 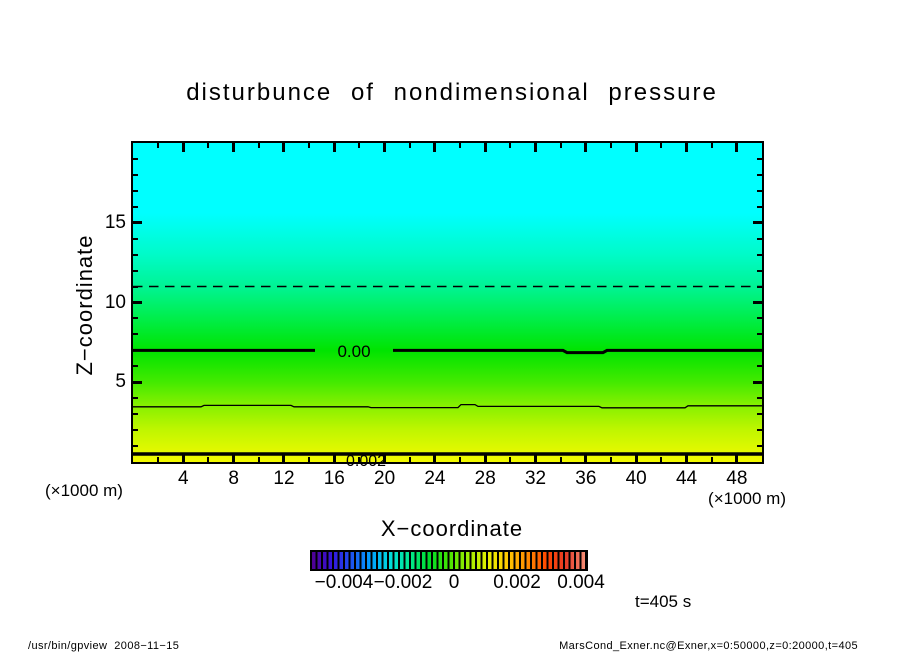 I want to click on x-axis-label: X−coordinate, so click(x=452, y=528).